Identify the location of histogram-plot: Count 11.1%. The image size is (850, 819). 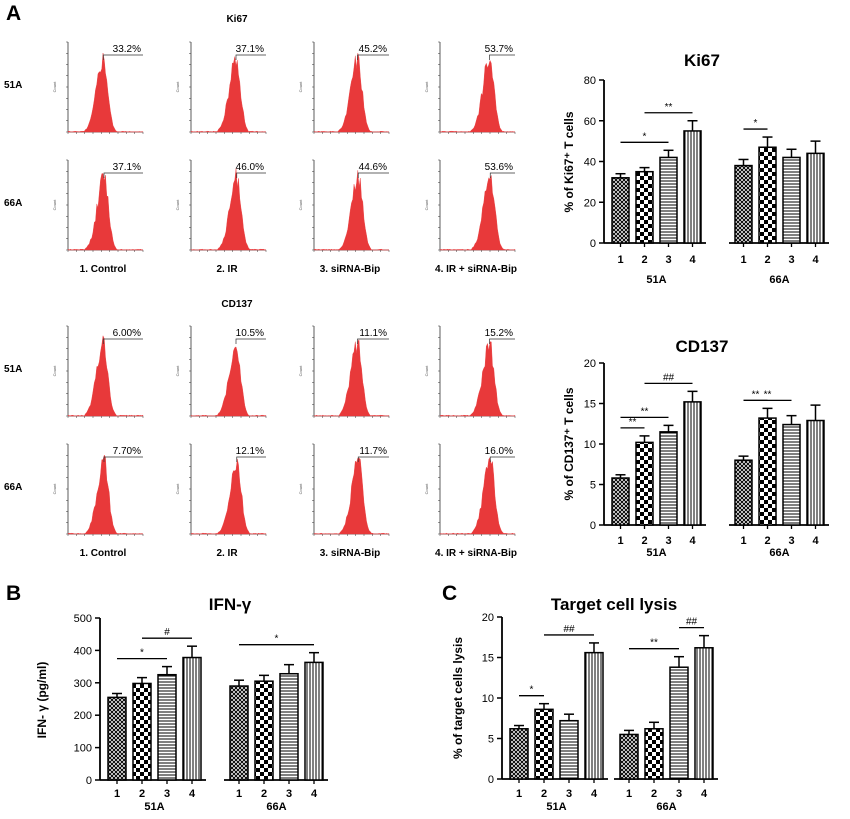
(344, 371).